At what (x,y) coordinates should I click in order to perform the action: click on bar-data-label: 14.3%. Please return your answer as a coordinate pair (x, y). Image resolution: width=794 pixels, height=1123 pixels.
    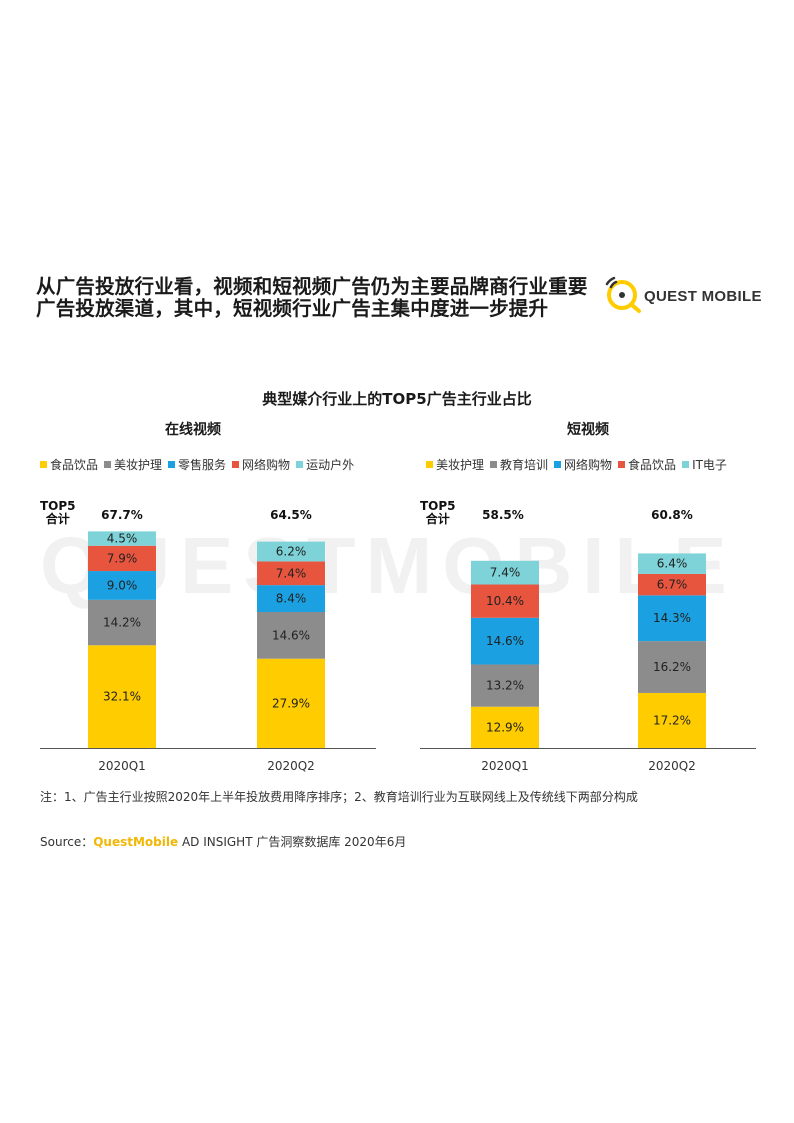
    Looking at the image, I should click on (672, 618).